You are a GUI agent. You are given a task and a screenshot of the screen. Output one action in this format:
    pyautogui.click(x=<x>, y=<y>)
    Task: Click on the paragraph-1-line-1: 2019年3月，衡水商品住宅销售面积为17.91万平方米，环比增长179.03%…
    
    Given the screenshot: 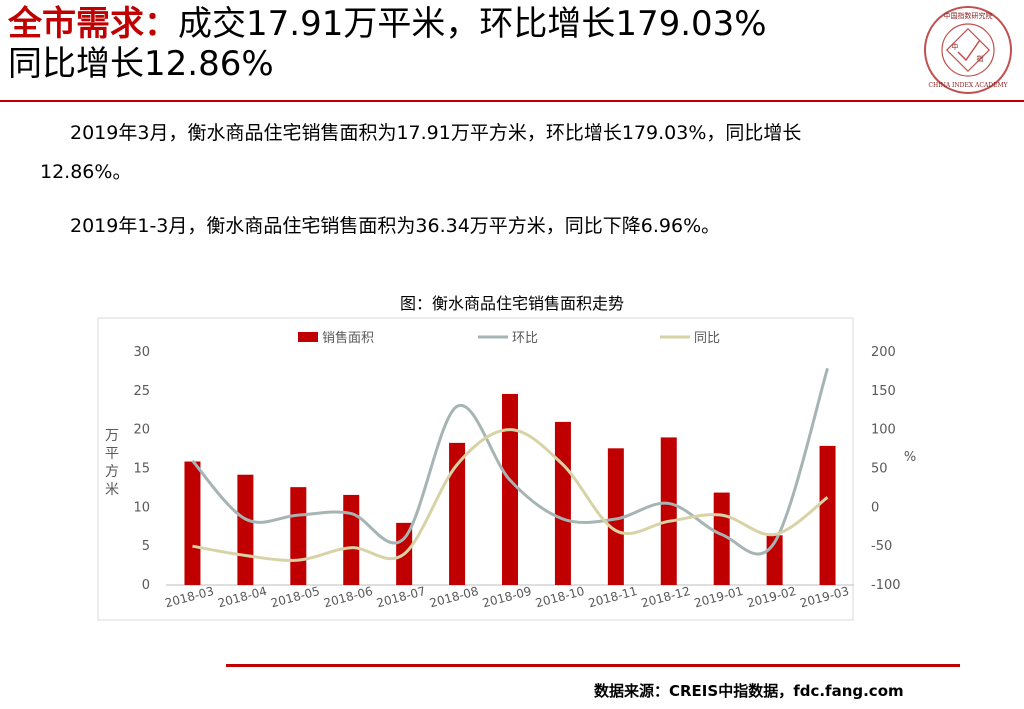 What is the action you would take?
    pyautogui.click(x=436, y=133)
    